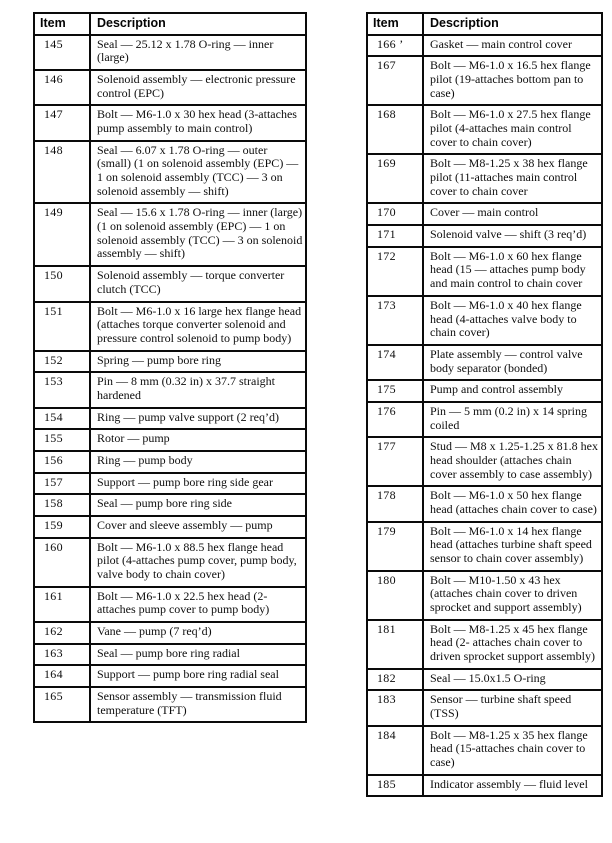  What do you see at coordinates (395, 391) in the screenshot?
I see `item-number: 175` at bounding box center [395, 391].